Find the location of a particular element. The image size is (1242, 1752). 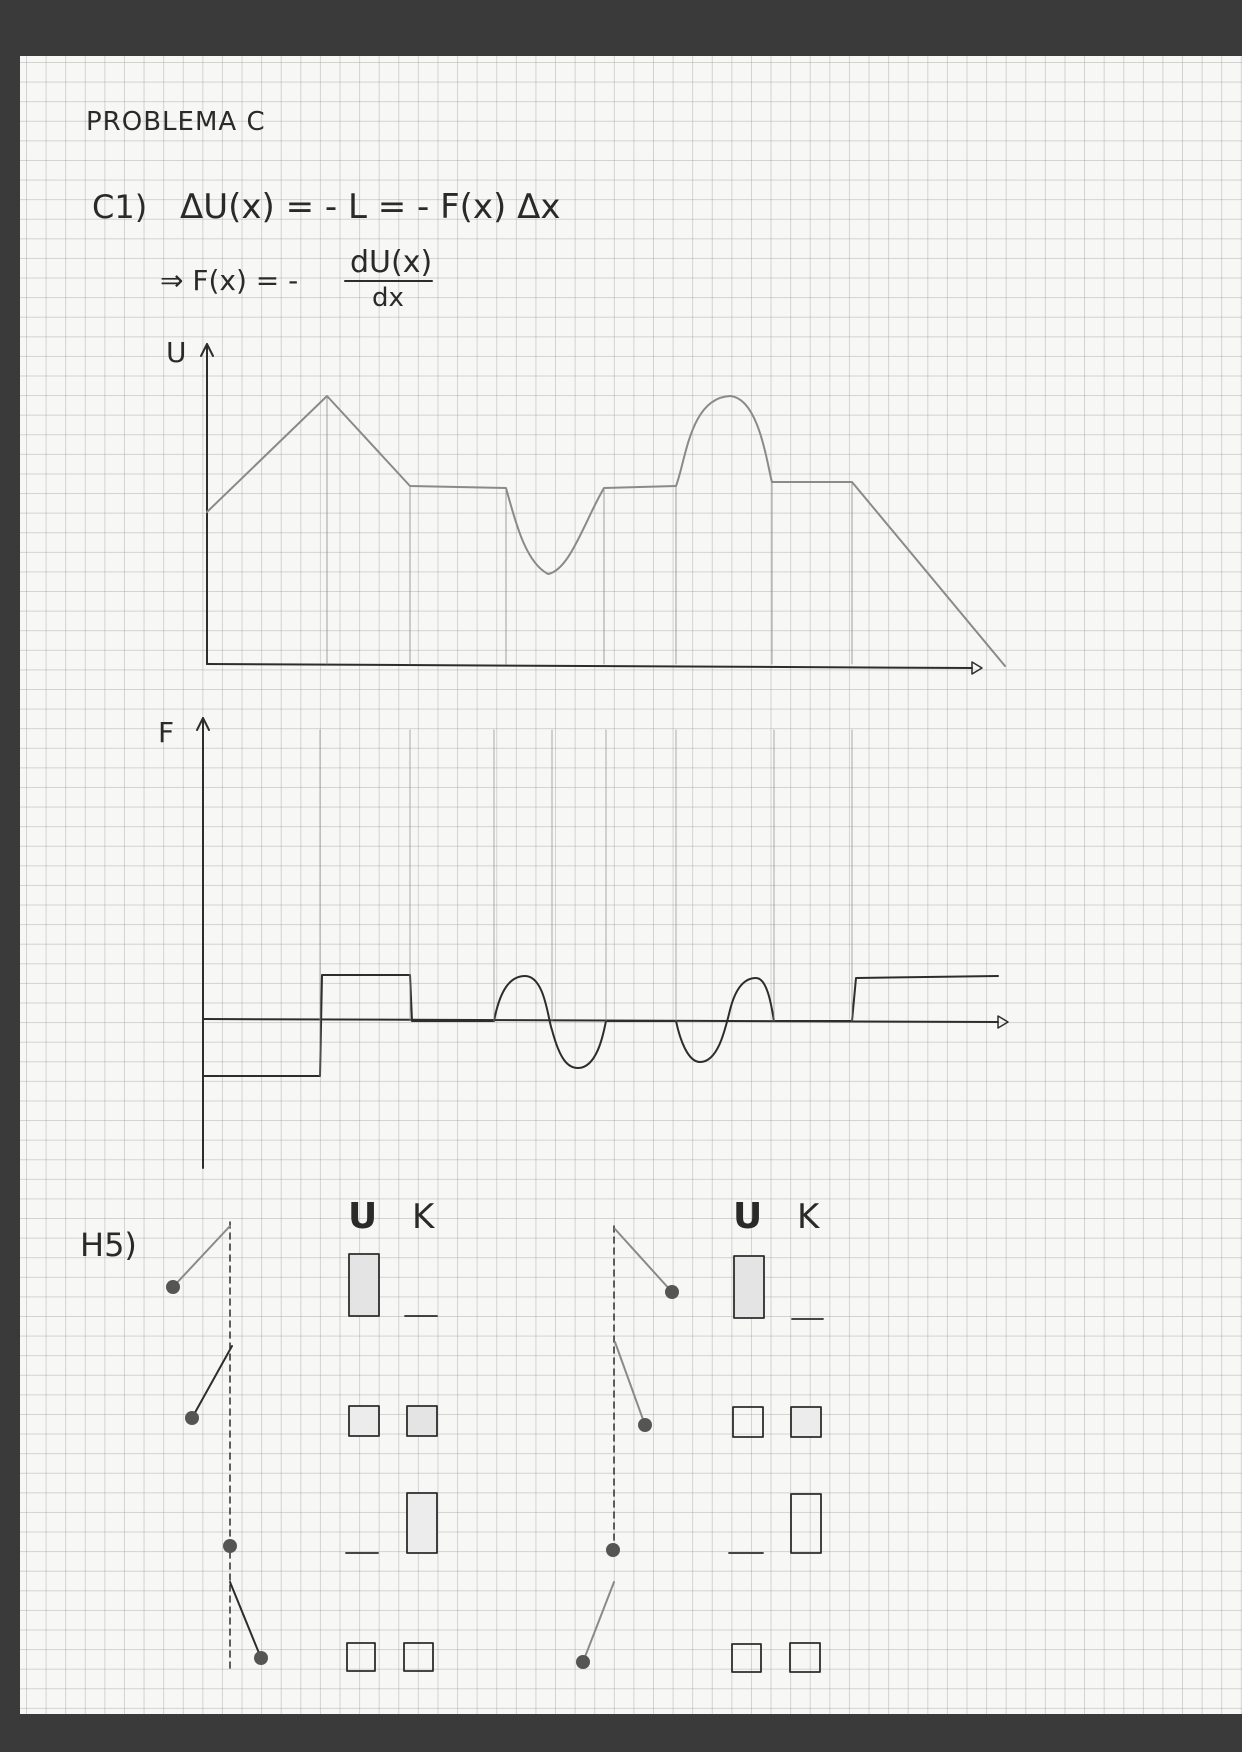

pendulum-sequence-right is located at coordinates (627, 1447).